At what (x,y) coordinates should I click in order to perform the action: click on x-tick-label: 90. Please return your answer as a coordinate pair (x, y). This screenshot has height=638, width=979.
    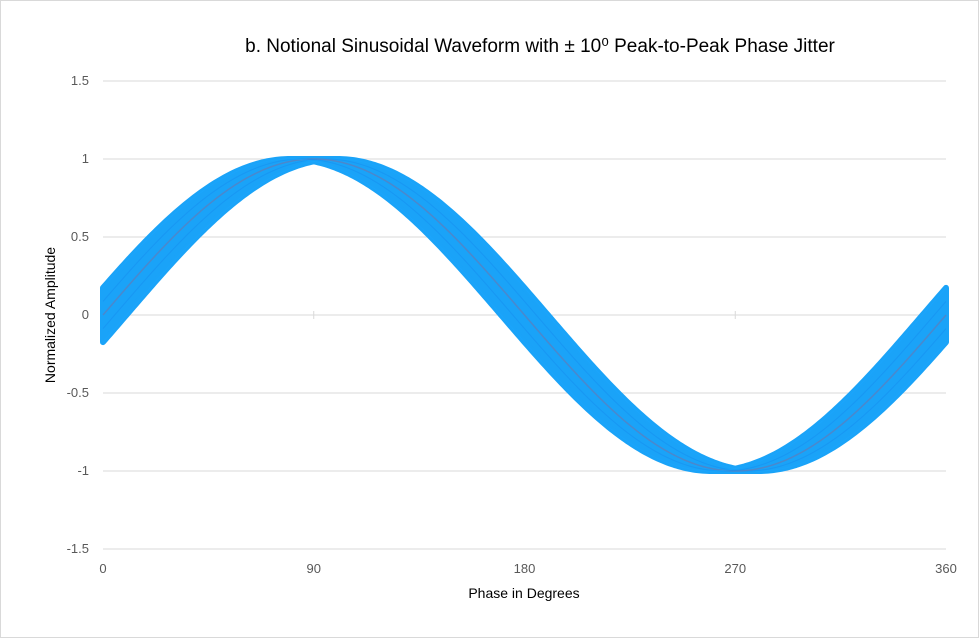
    Looking at the image, I should click on (314, 568).